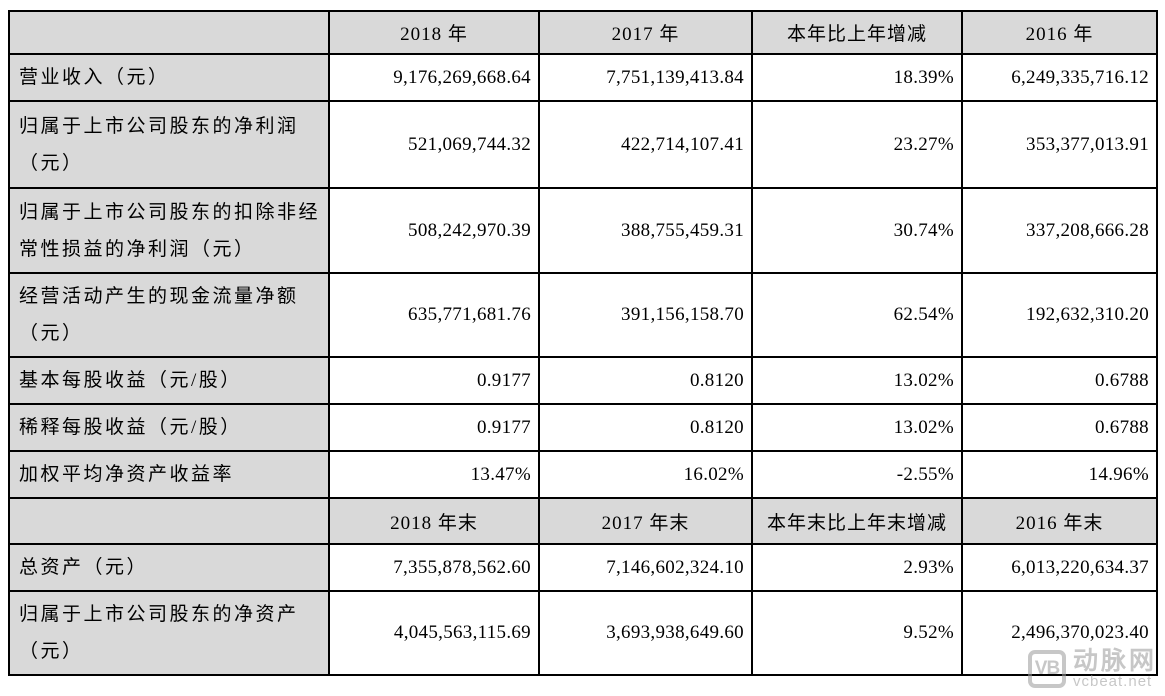 The image size is (1165, 696). What do you see at coordinates (169, 144) in the screenshot?
I see `row-label: 归属于上市公司股东的净利润（元）` at bounding box center [169, 144].